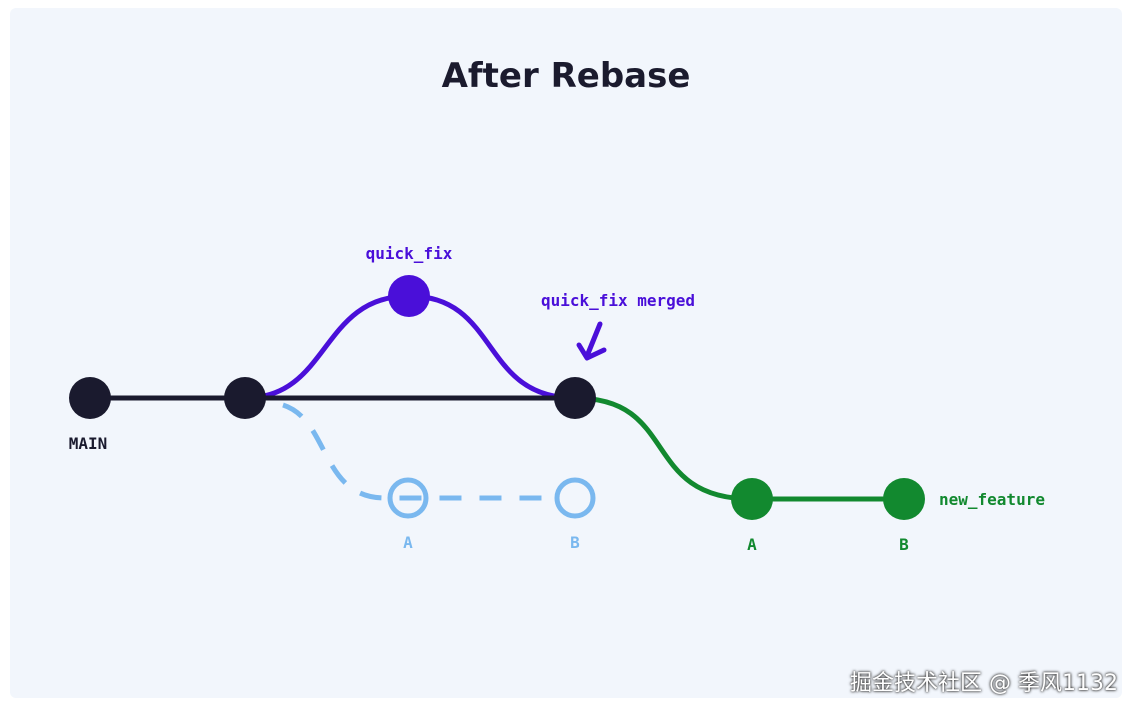 This screenshot has height=713, width=1138. Describe the element at coordinates (575, 542) in the screenshot. I see `old-commit-b-label: B` at that location.